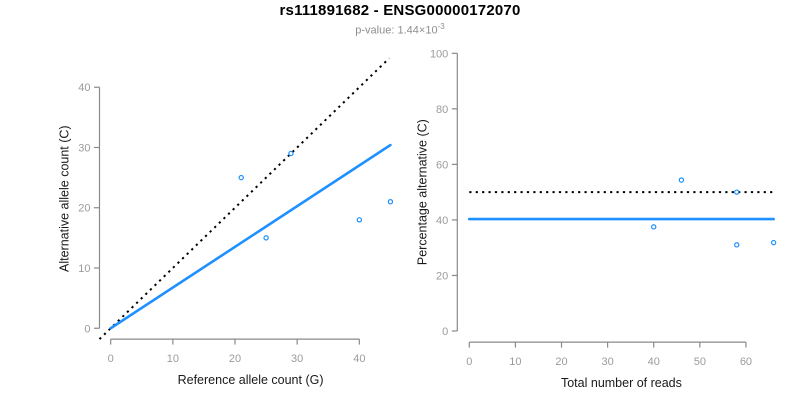 The width and height of the screenshot is (800, 400). I want to click on figure-subtitle: p-value: 1.44×10-3, so click(400, 29).